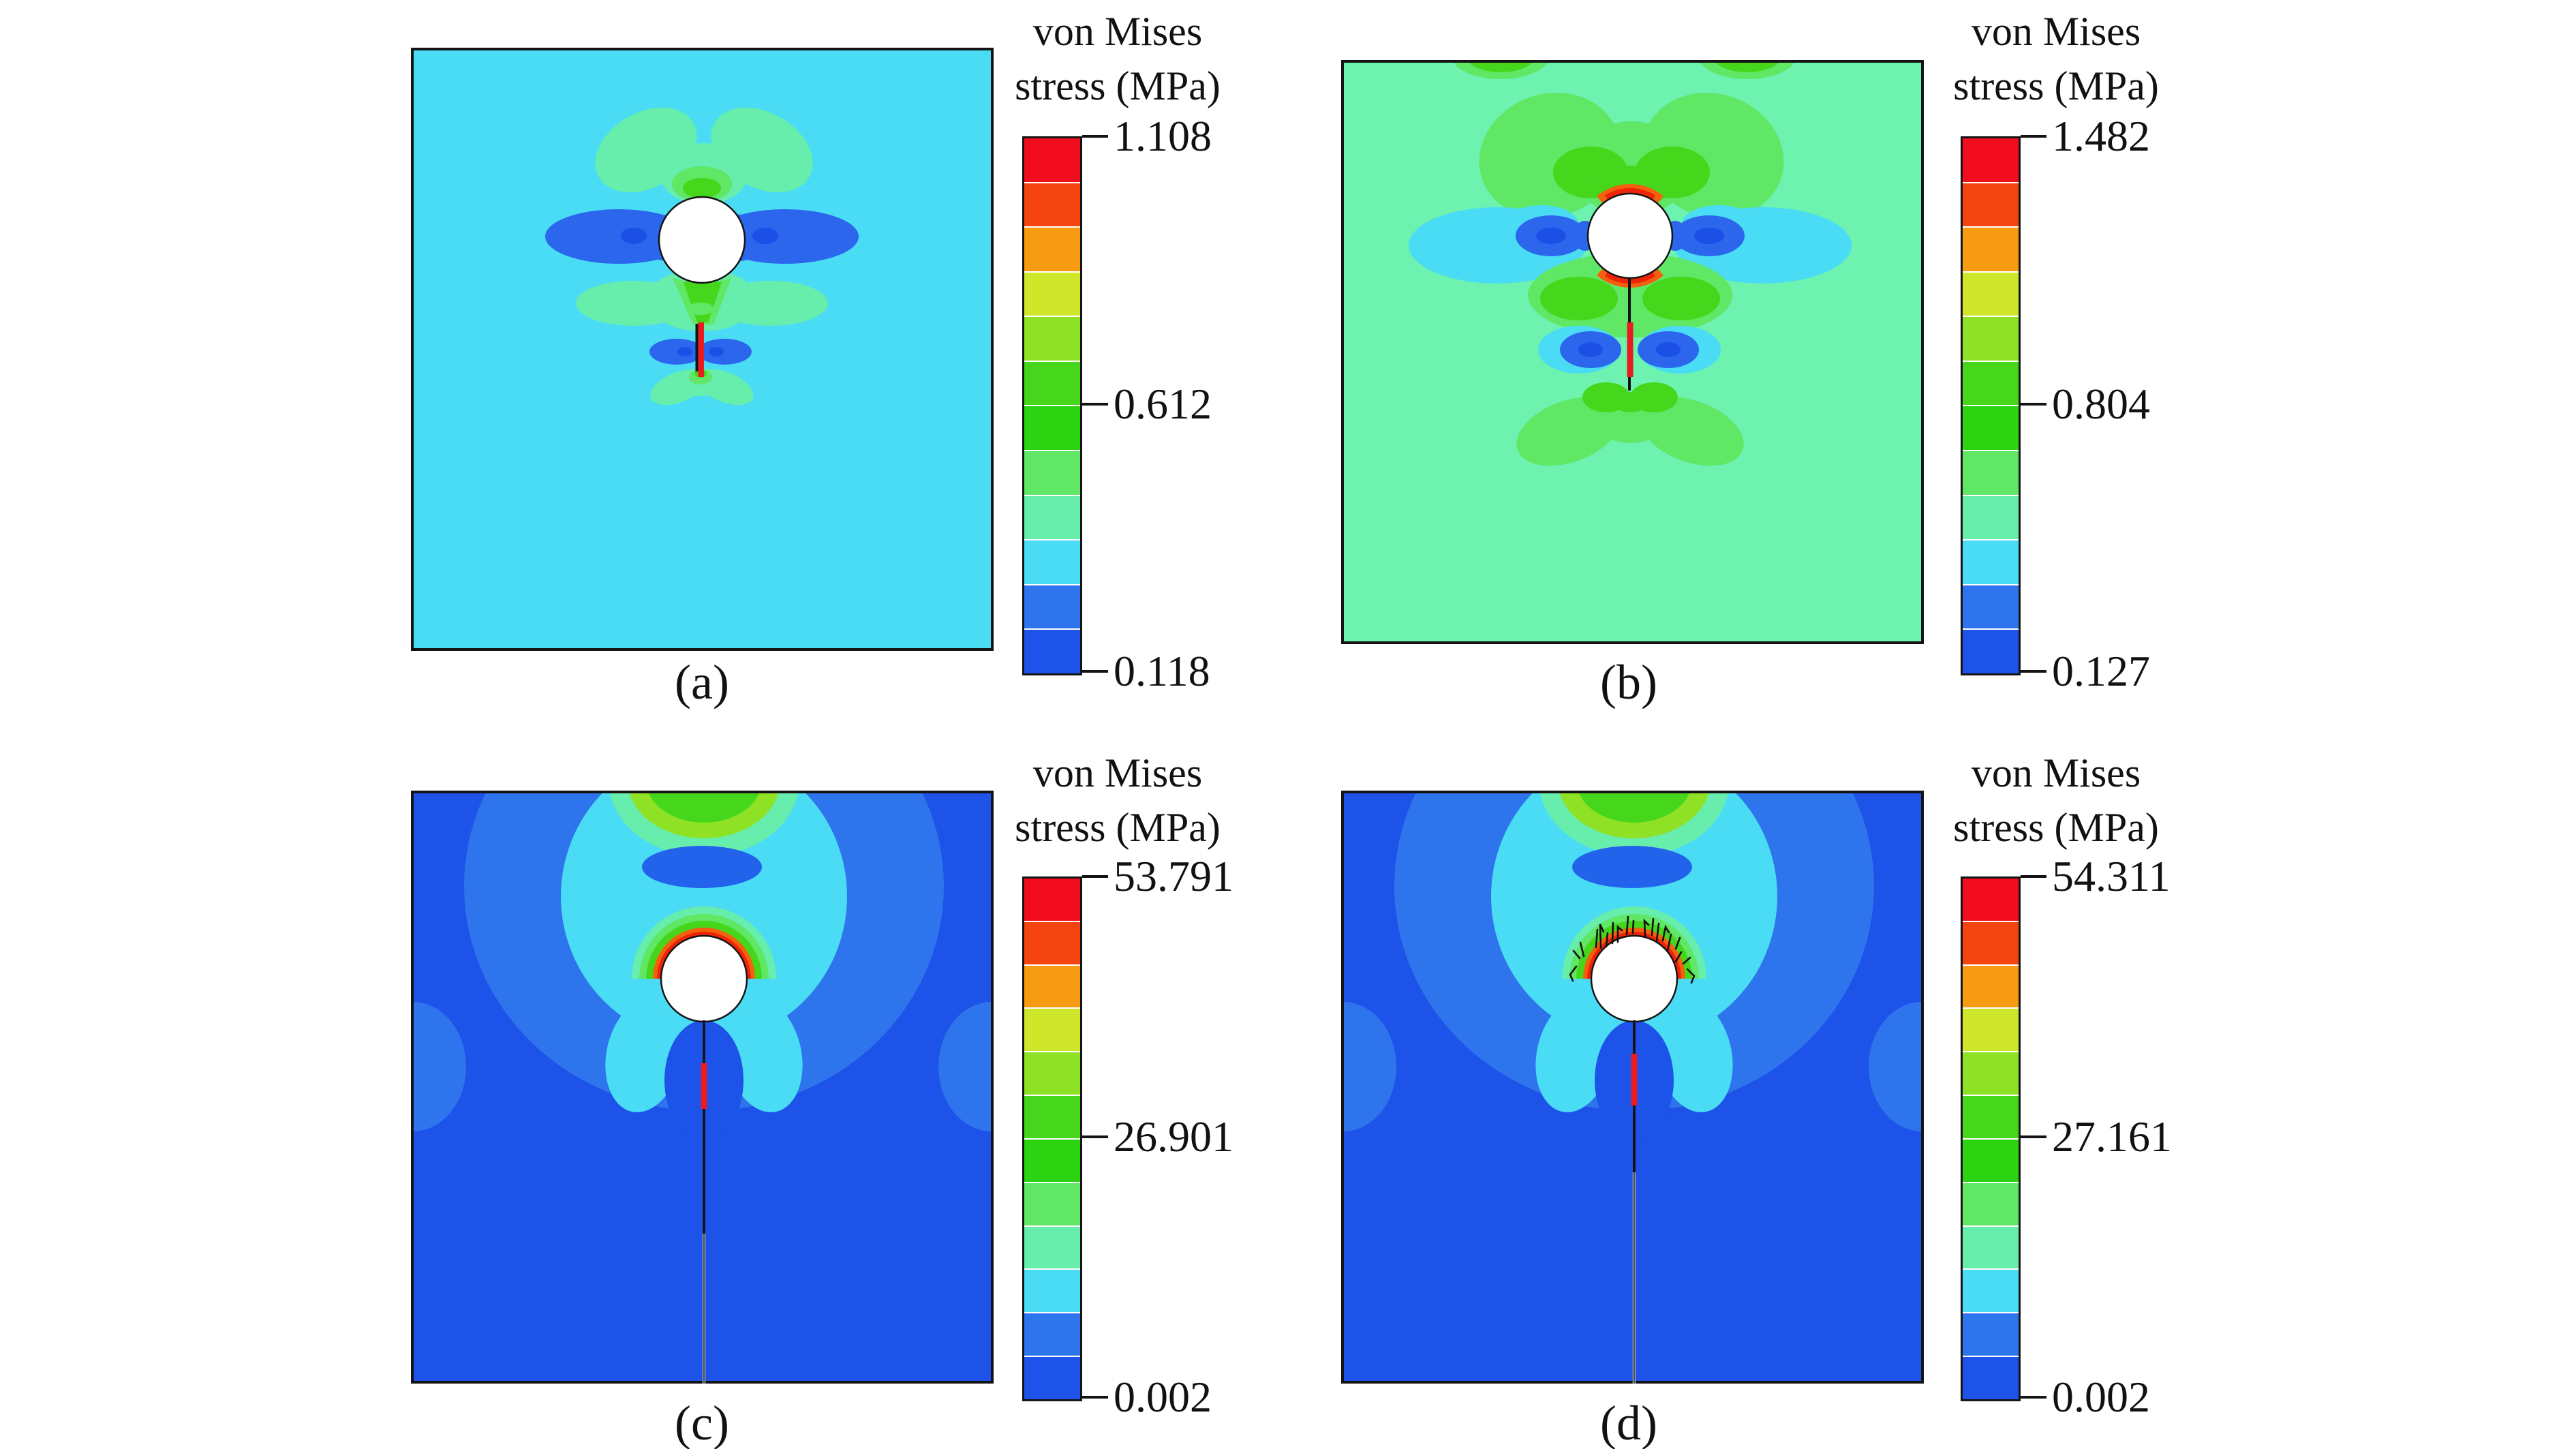 This screenshot has width=2576, height=1449. I want to click on caption-c: (c), so click(702, 1422).